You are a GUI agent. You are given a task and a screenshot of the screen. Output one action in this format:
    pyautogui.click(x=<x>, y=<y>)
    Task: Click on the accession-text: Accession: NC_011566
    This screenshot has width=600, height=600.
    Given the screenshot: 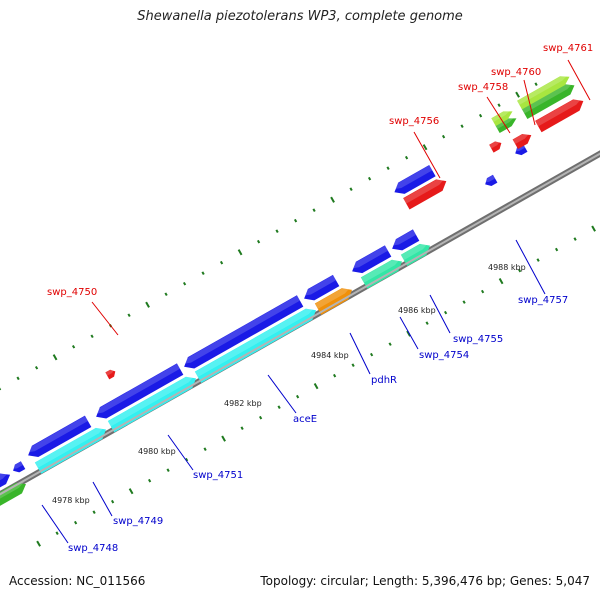 What is the action you would take?
    pyautogui.click(x=77, y=581)
    